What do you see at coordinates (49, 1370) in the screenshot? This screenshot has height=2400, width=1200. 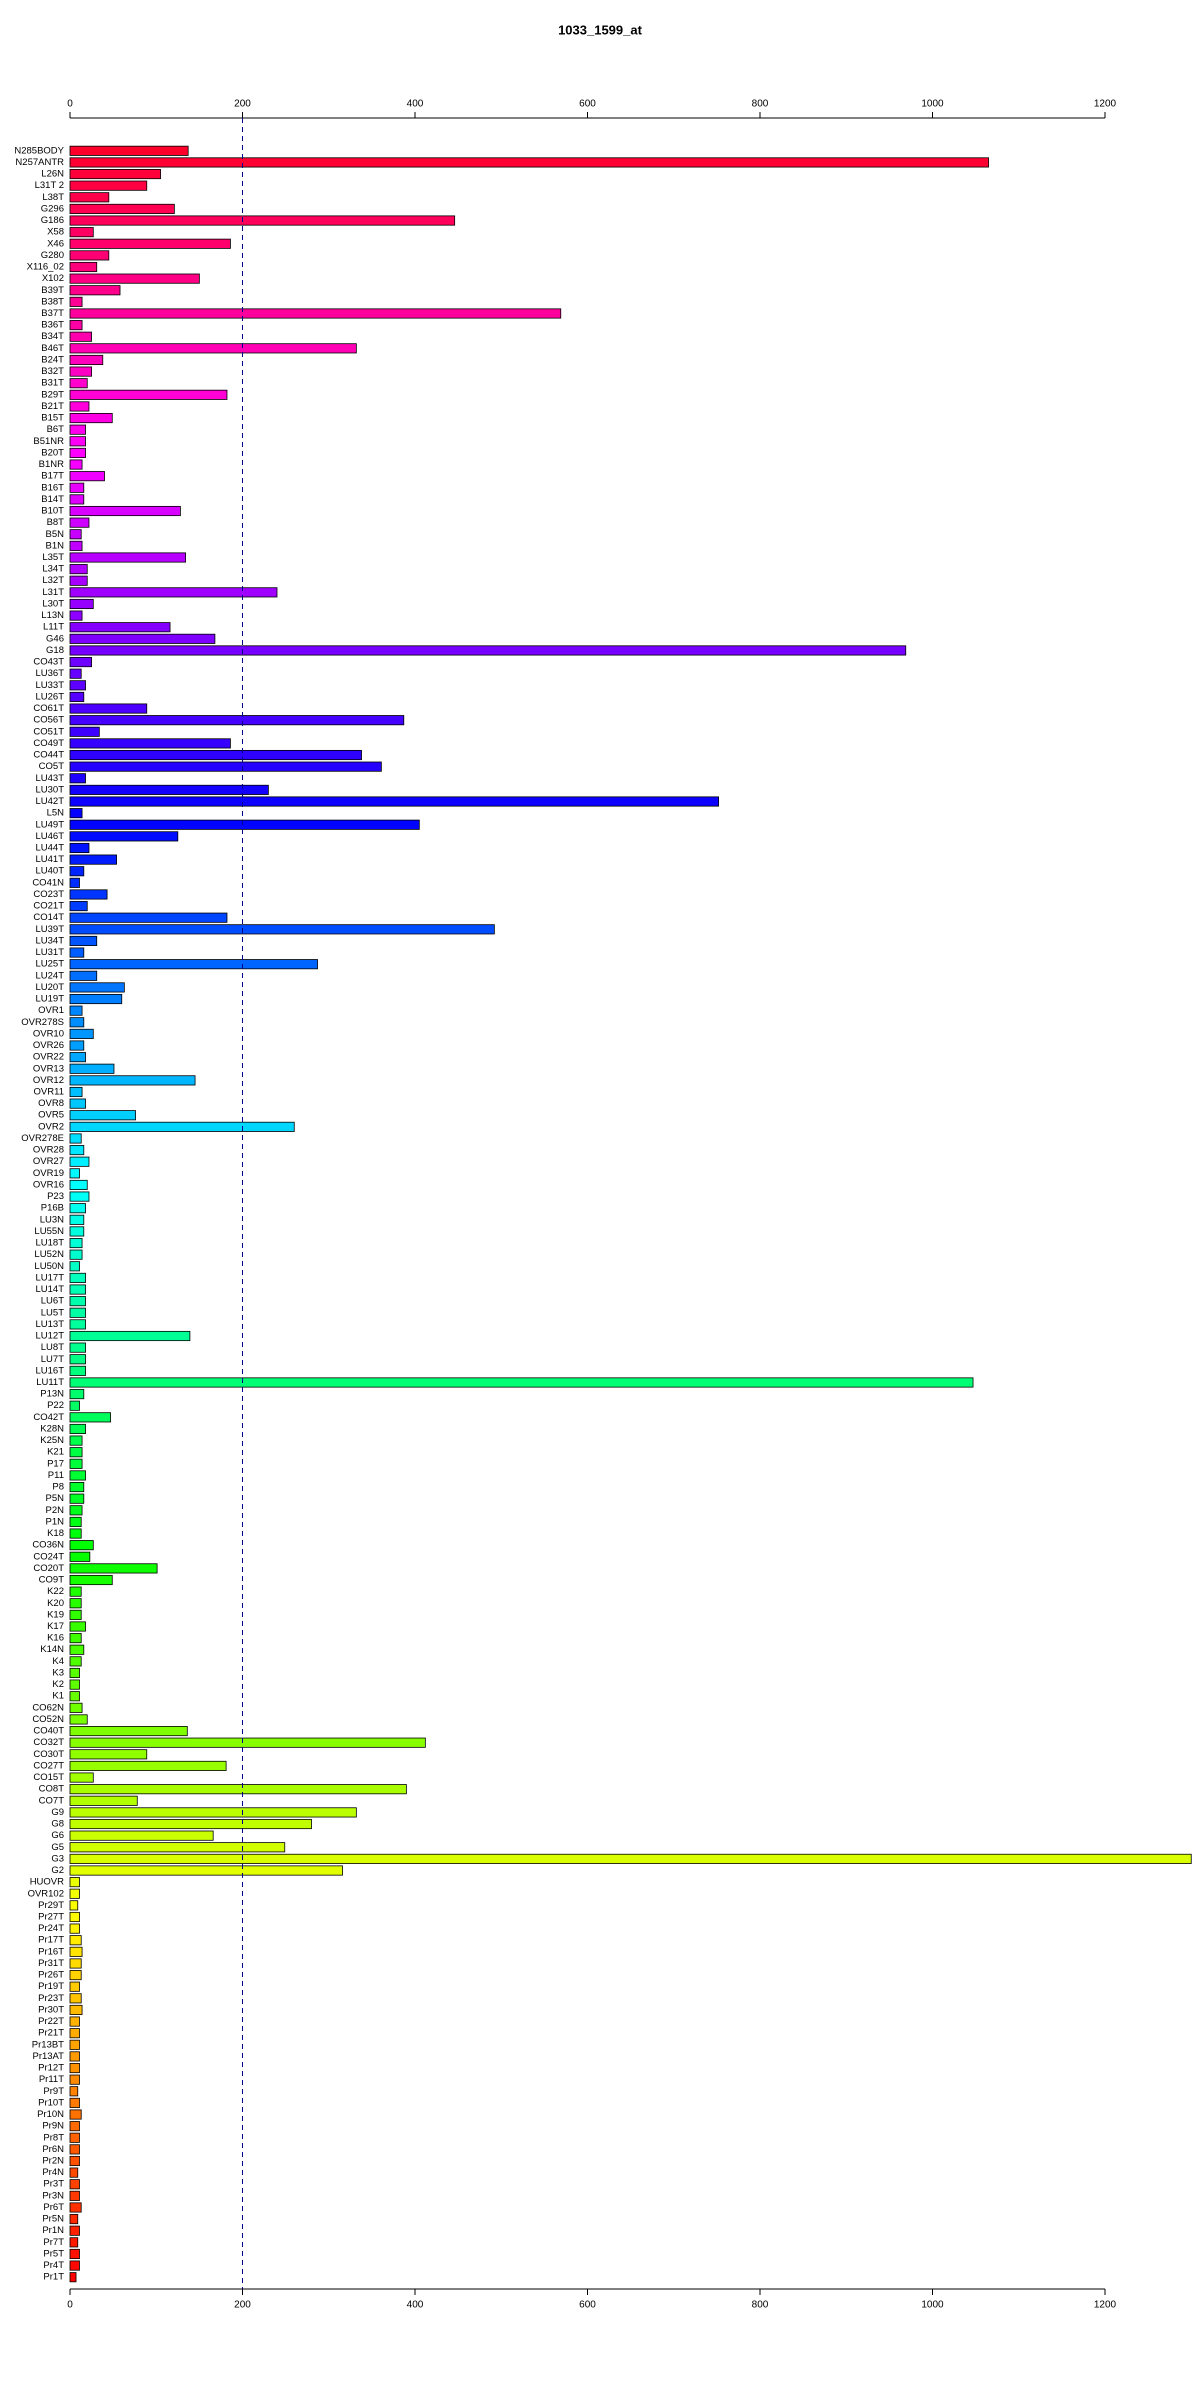 I see `y-tick-label: LU16T` at bounding box center [49, 1370].